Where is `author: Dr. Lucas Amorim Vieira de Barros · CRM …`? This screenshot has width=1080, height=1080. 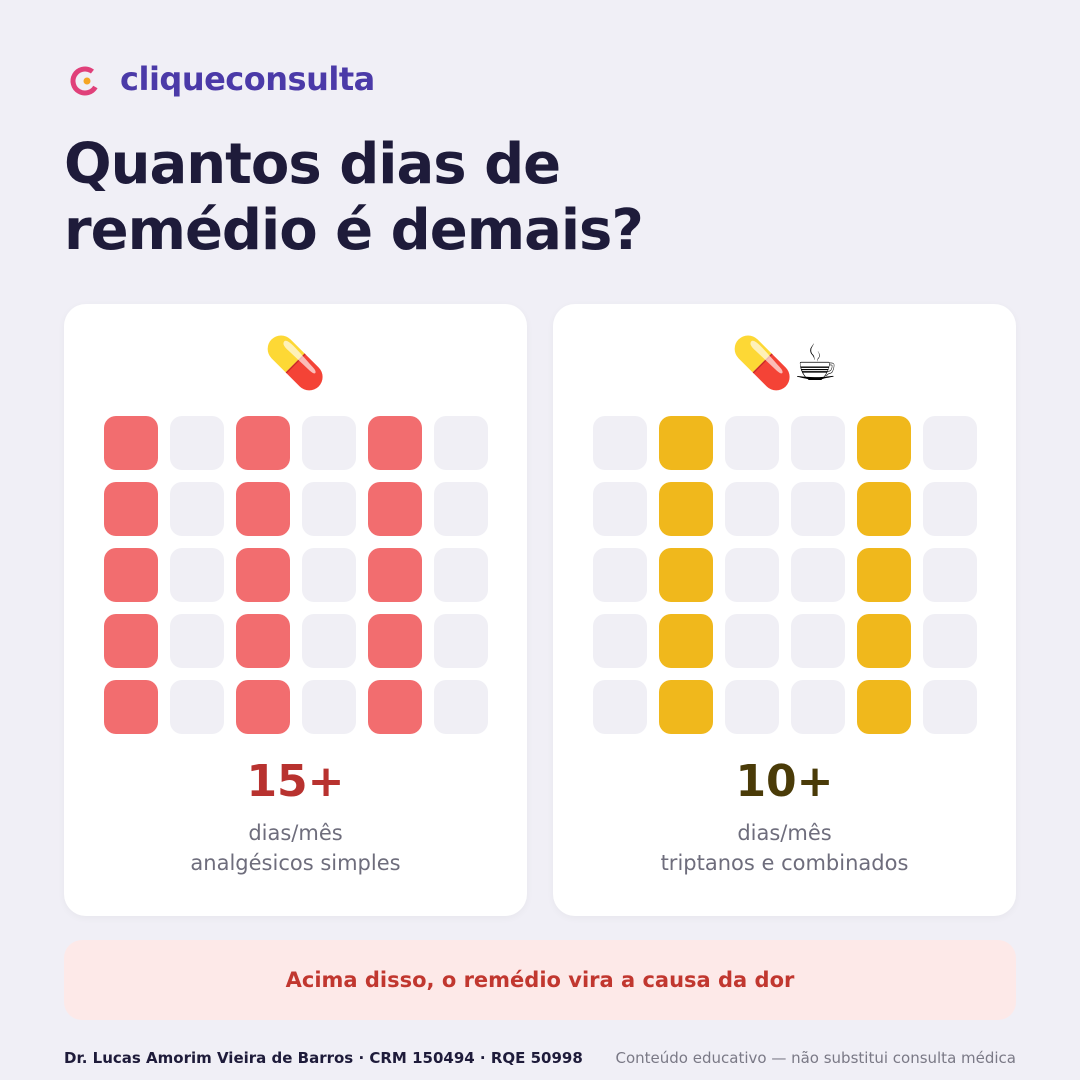
author: Dr. Lucas Amorim Vieira de Barros · CRM … is located at coordinates (323, 1058).